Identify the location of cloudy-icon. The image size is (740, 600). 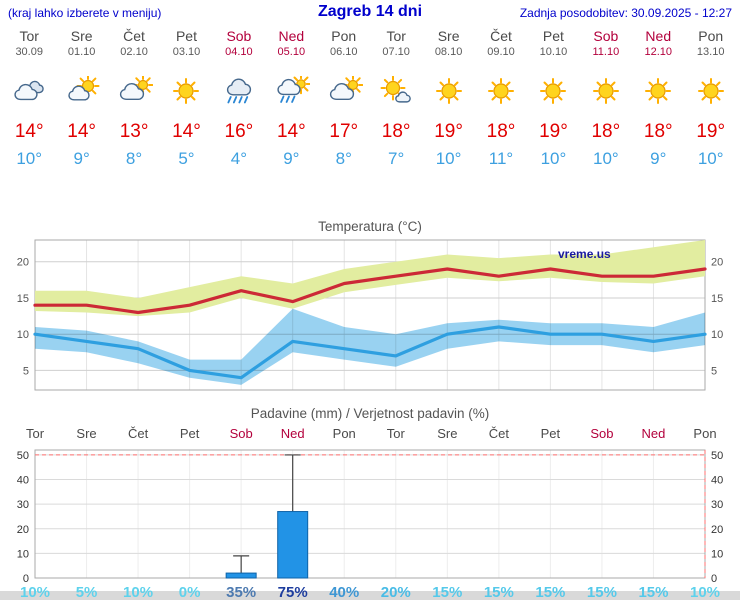
(29, 90).